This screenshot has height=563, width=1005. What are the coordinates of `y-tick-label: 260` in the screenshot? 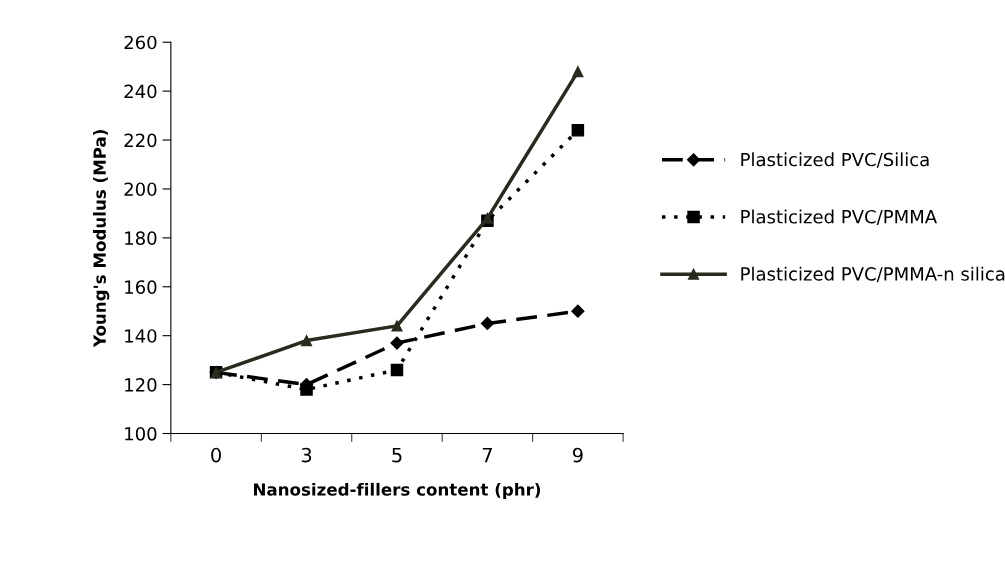 It's located at (140, 42).